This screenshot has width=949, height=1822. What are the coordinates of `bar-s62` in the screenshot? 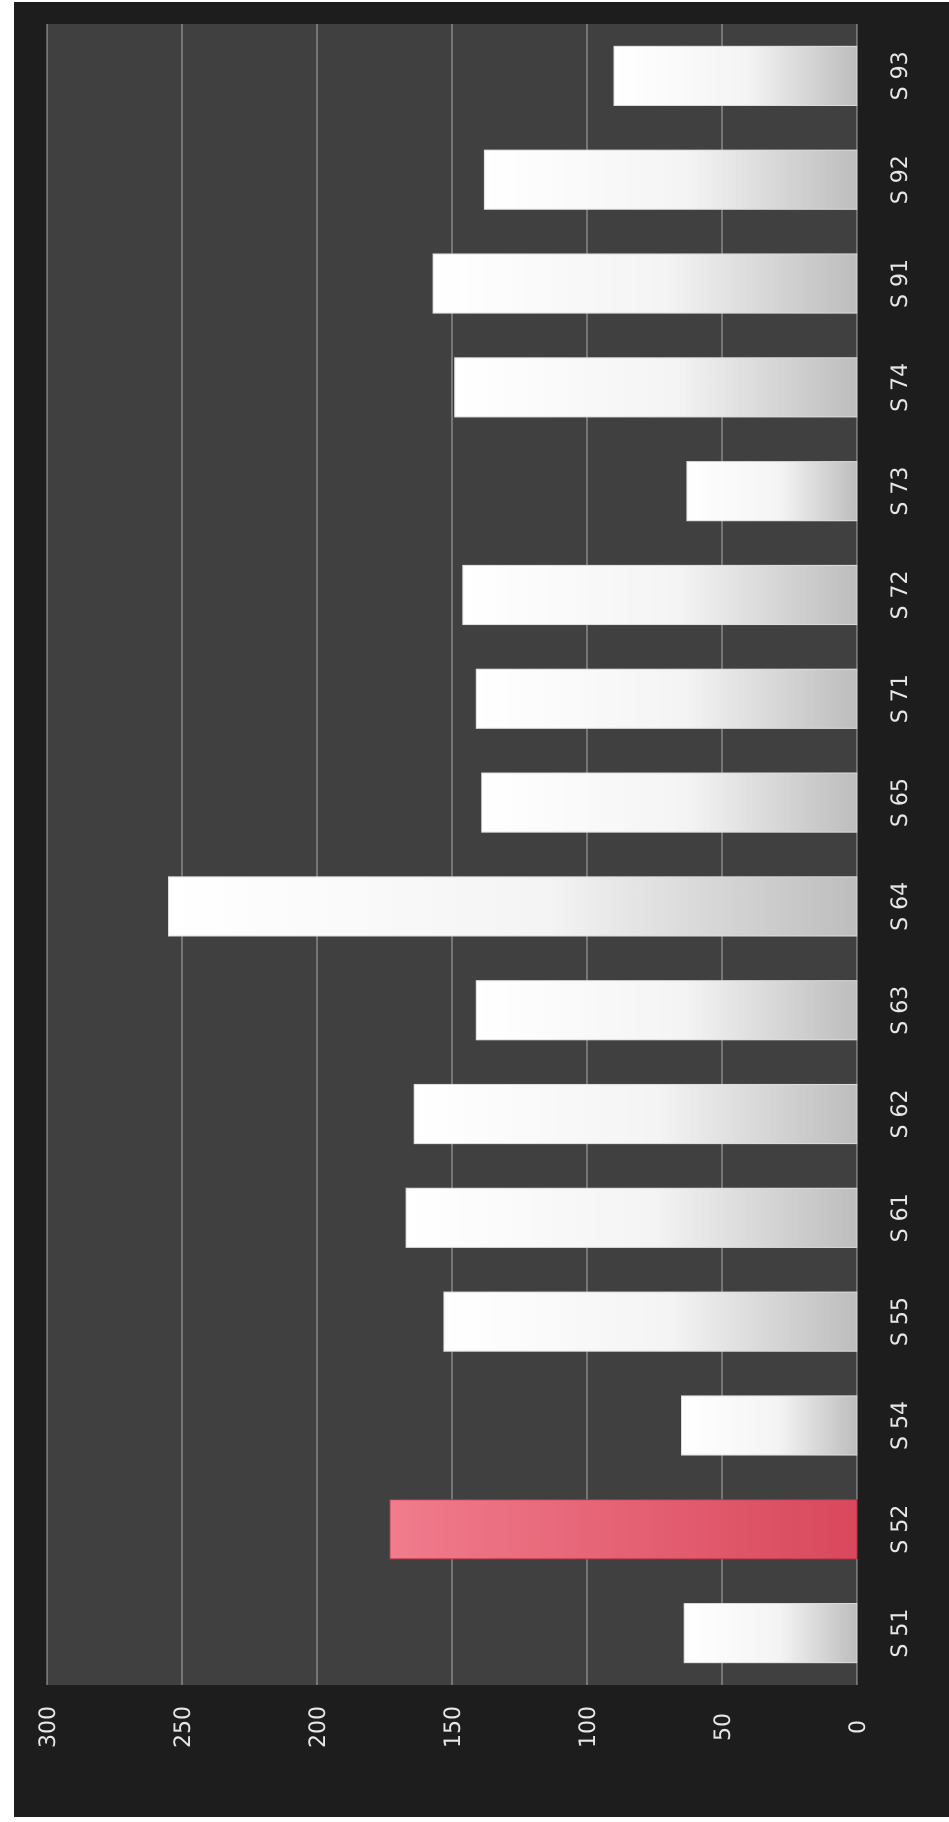 It's located at (635, 1114).